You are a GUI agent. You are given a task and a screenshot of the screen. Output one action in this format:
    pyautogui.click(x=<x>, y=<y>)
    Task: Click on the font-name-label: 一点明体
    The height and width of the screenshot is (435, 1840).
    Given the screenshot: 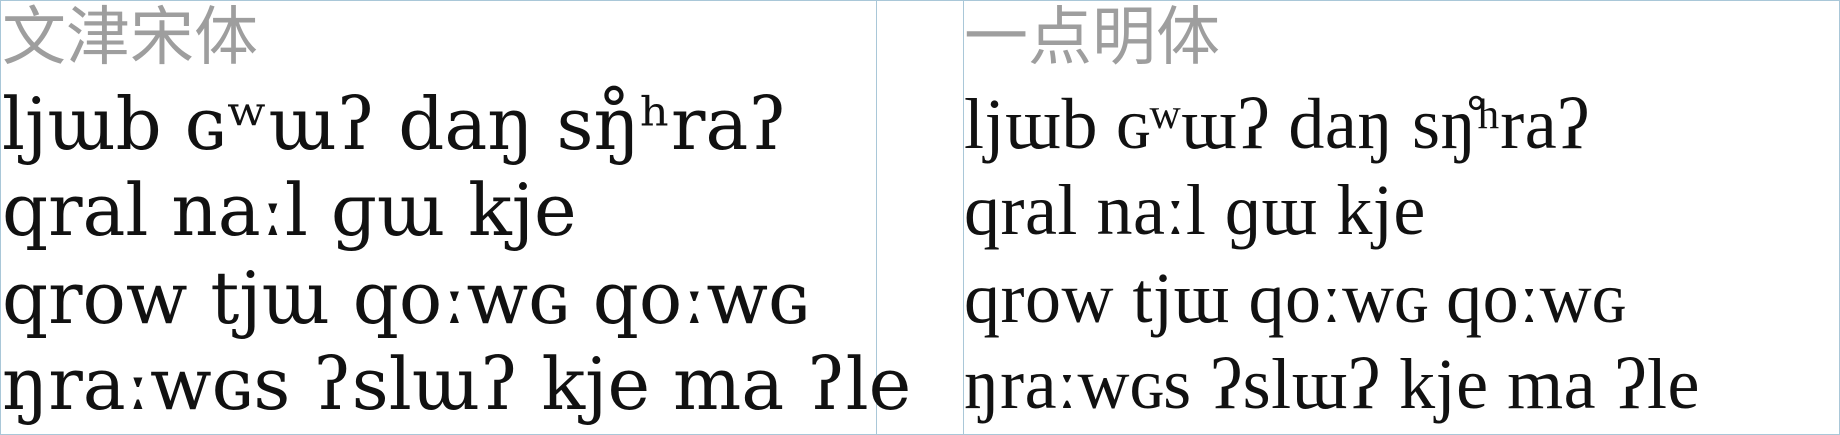 What is the action you would take?
    pyautogui.click(x=1092, y=38)
    